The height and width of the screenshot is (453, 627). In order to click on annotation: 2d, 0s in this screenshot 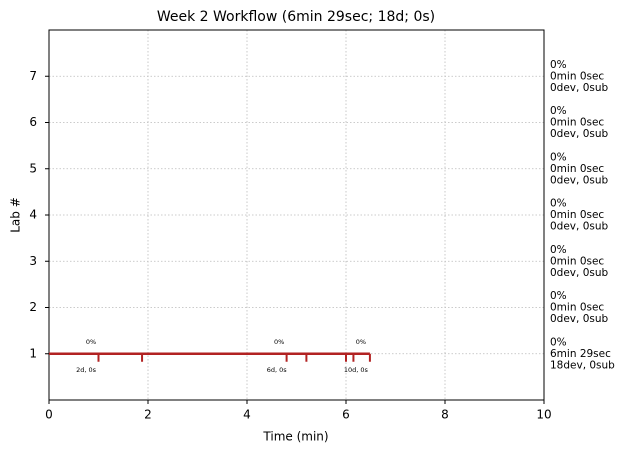, I will do `click(86, 370)`.